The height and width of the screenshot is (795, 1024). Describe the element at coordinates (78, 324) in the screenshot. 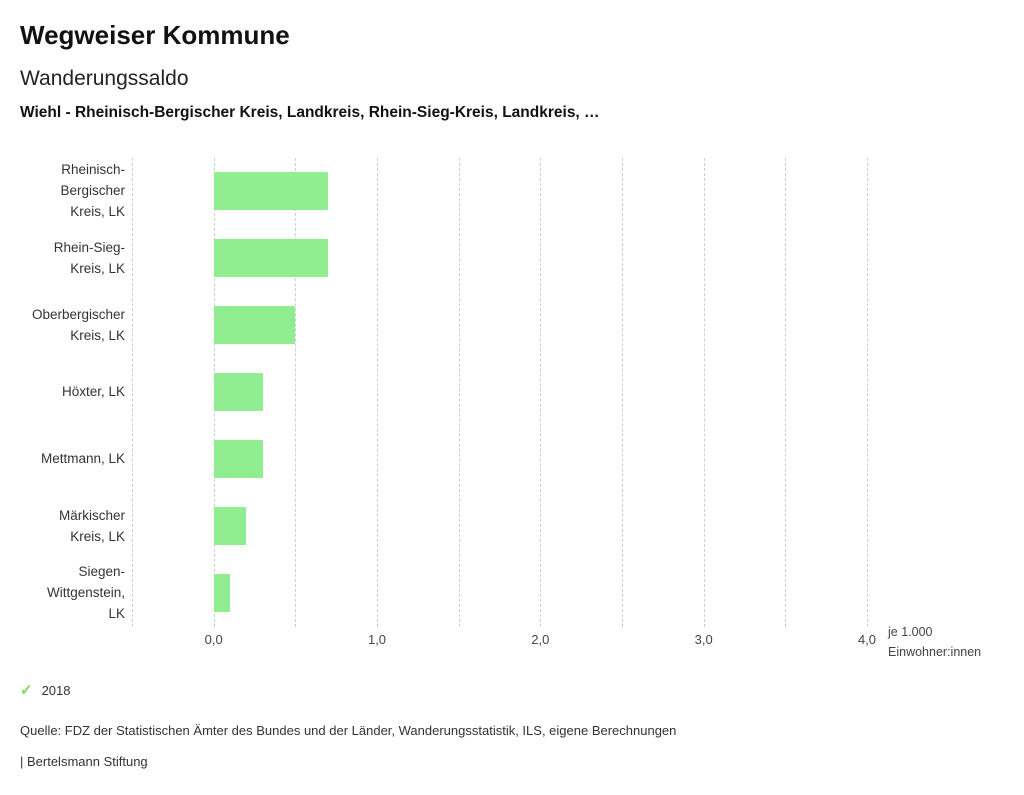

I see `category-label: Oberbergischer Kreis, LK` at that location.